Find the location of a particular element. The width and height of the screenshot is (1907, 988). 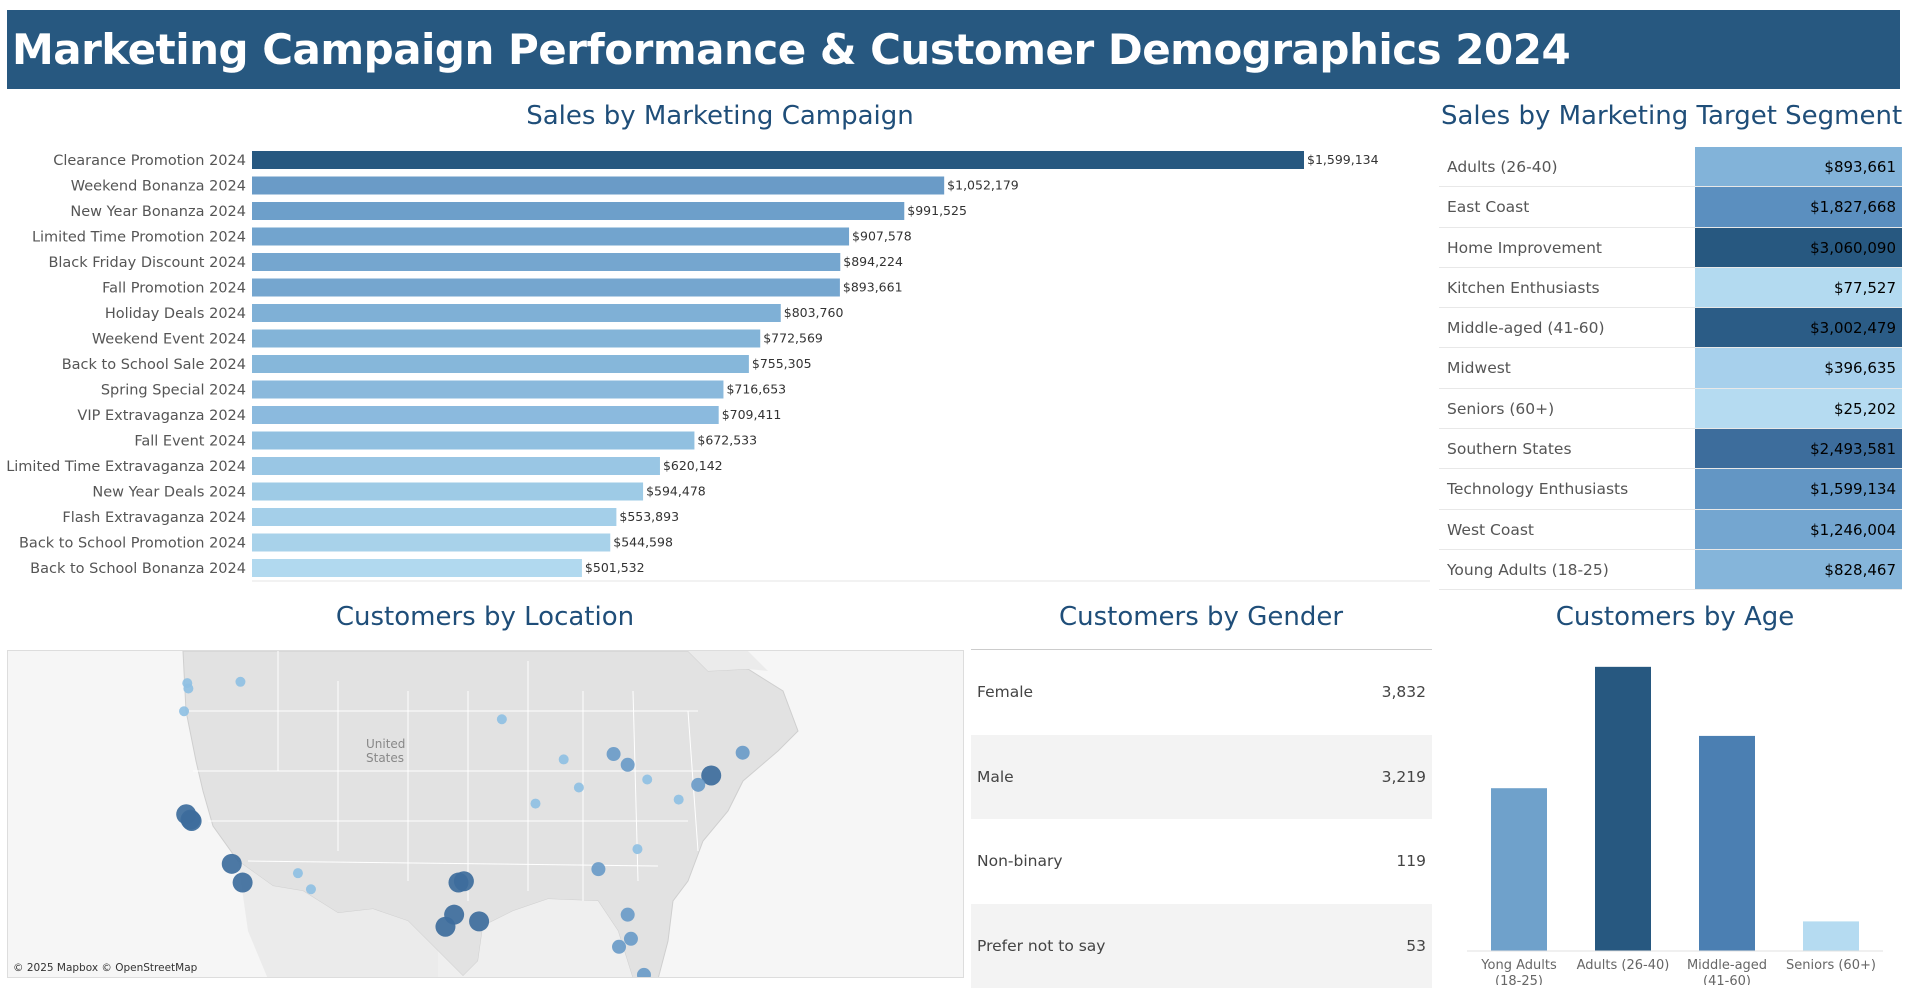

campaign-value-label: $894,224 is located at coordinates (873, 261).